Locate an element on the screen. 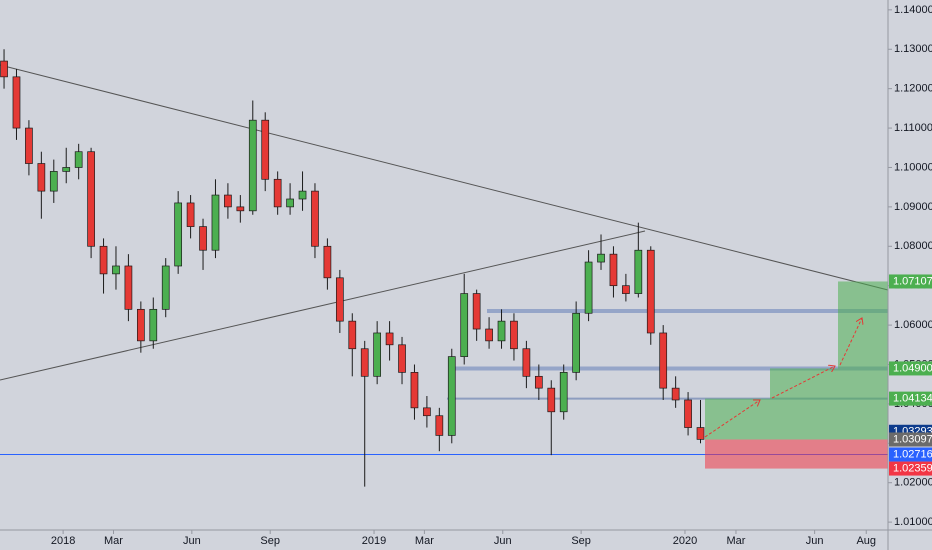  y-tick-label: 1.01000 is located at coordinates (913, 522).